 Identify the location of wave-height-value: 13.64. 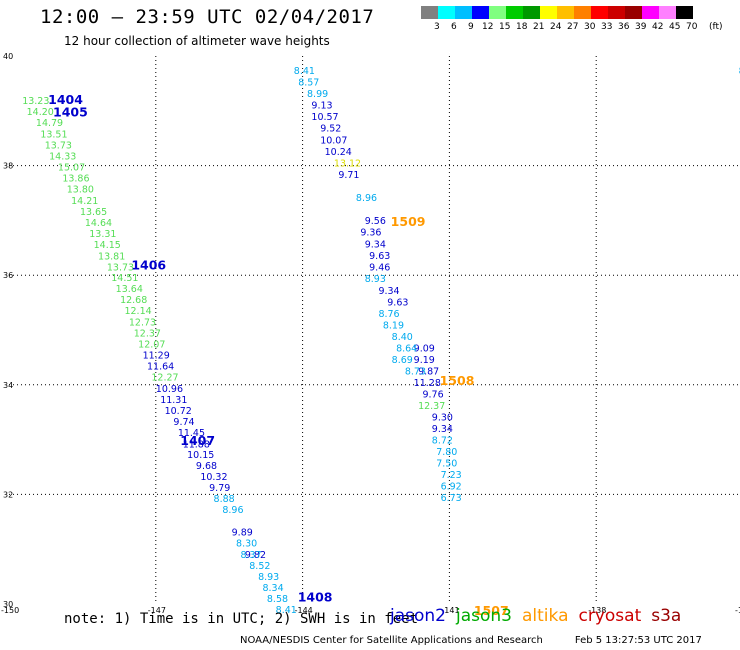
(129, 289).